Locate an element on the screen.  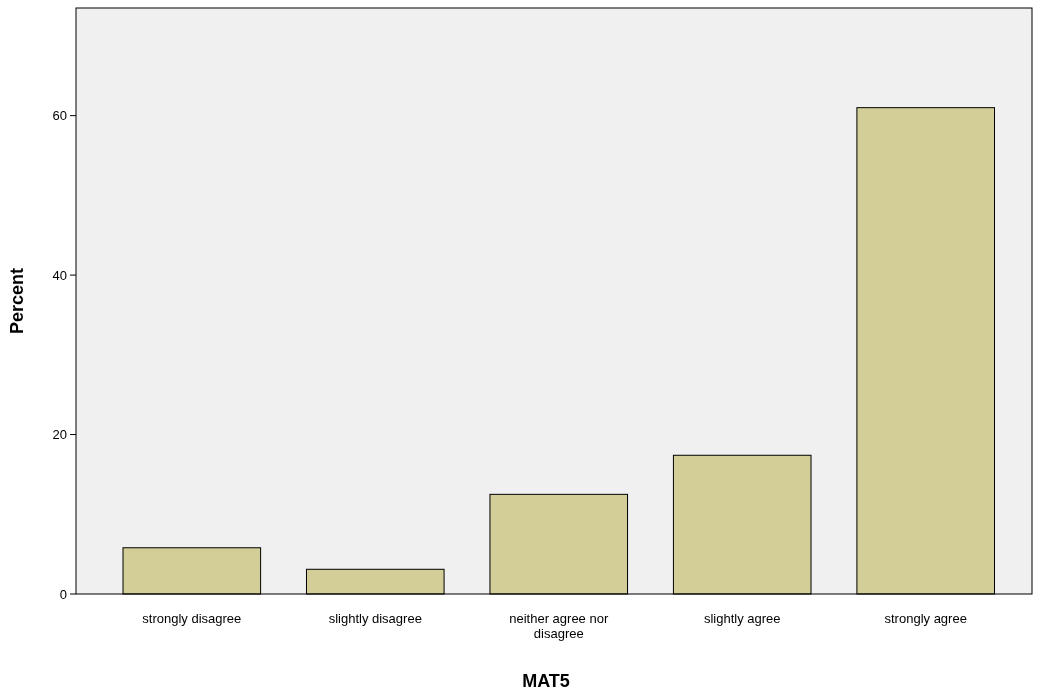
y-tick-label: 40 is located at coordinates (59, 275).